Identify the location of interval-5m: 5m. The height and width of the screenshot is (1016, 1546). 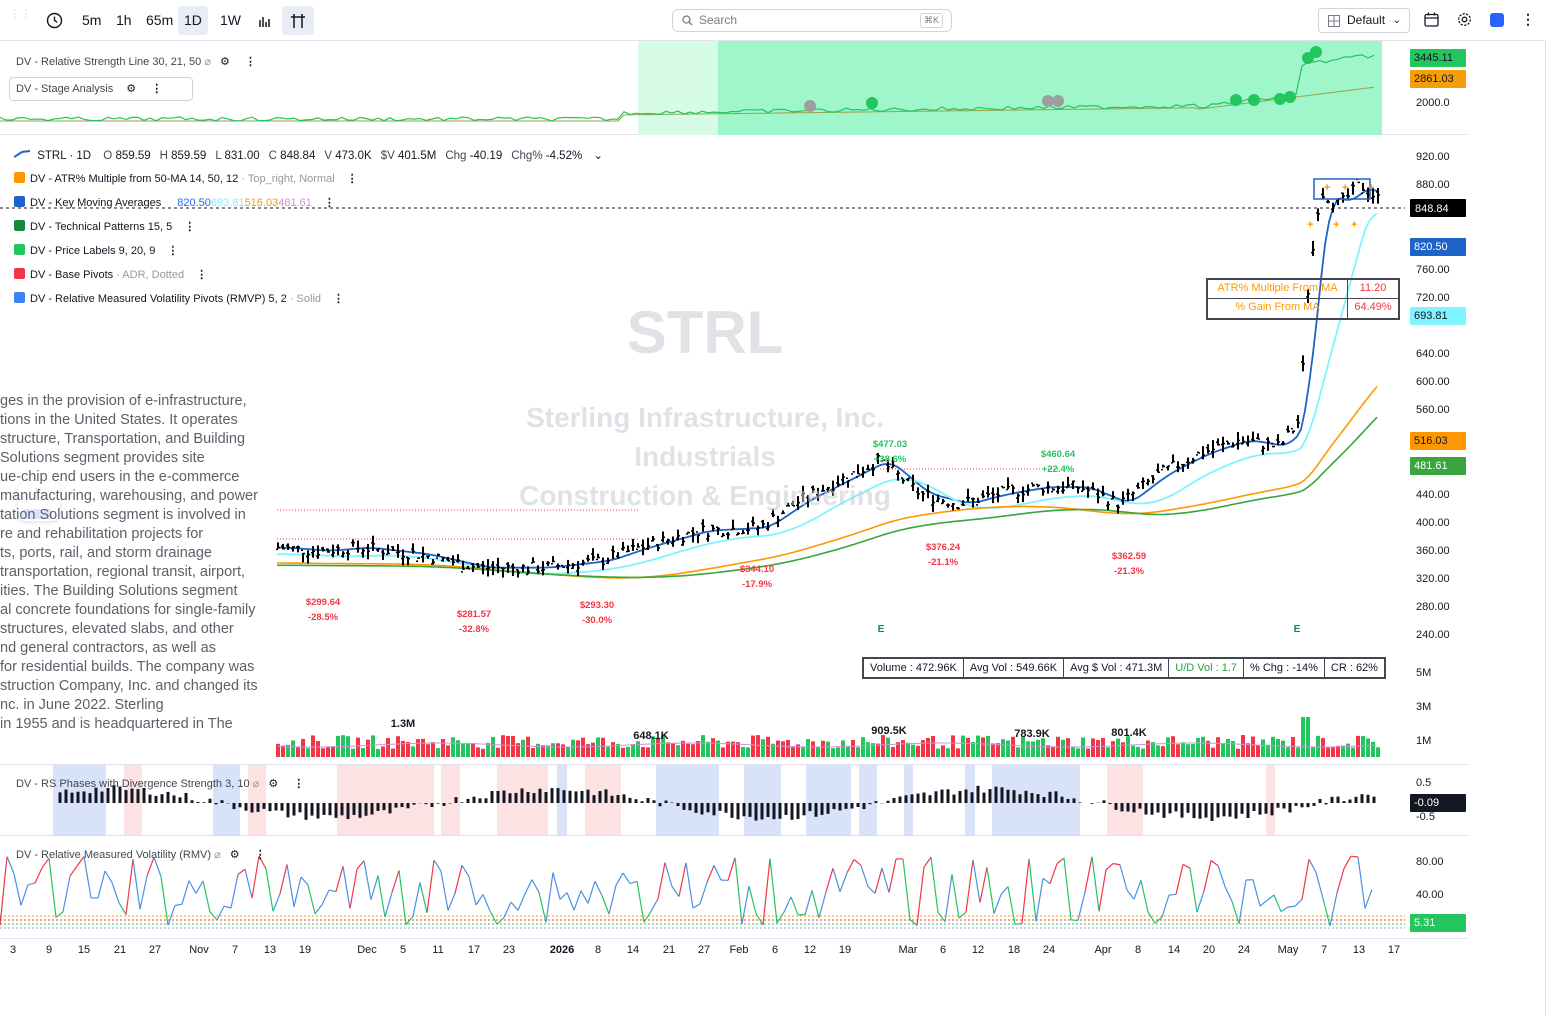
(92, 20).